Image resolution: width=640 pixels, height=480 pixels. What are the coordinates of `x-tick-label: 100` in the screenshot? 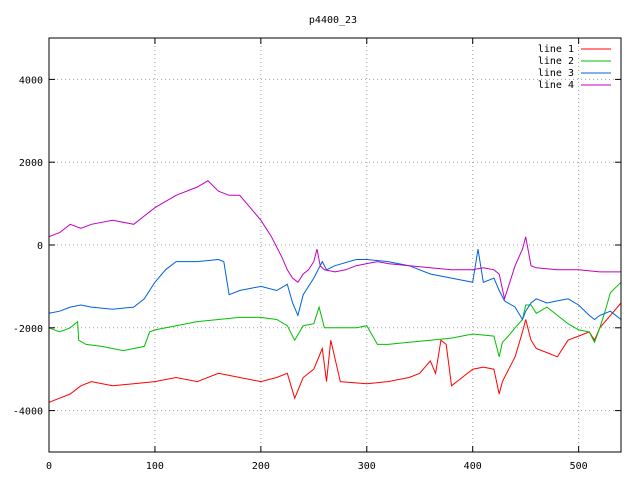 It's located at (155, 466).